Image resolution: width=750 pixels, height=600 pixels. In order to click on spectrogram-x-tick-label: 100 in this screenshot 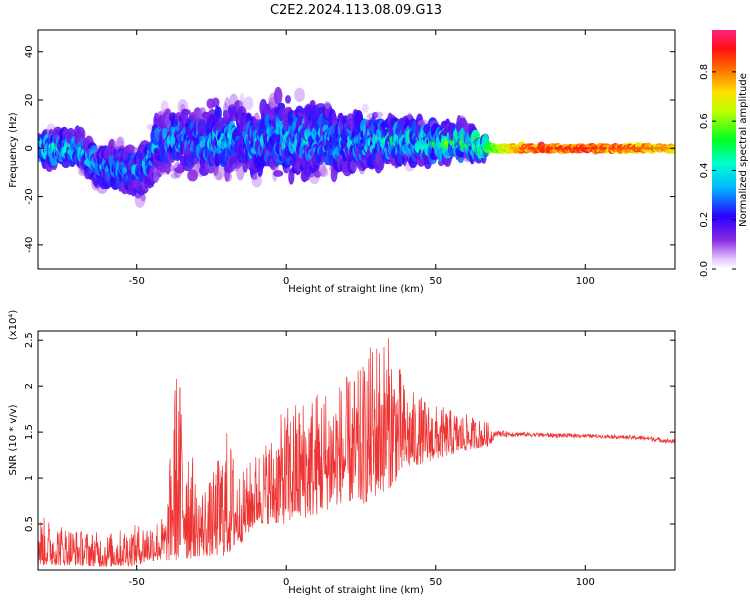, I will do `click(585, 281)`.